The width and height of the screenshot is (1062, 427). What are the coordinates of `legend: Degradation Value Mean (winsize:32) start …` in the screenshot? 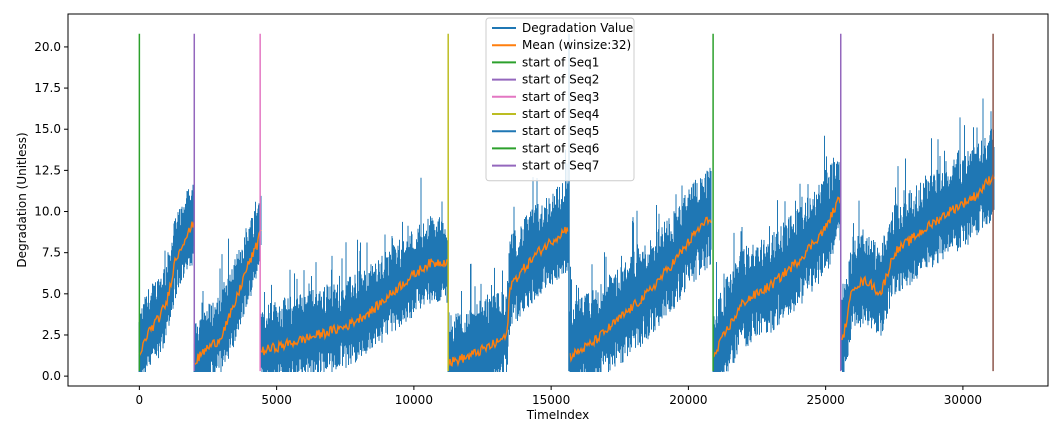 It's located at (560, 99).